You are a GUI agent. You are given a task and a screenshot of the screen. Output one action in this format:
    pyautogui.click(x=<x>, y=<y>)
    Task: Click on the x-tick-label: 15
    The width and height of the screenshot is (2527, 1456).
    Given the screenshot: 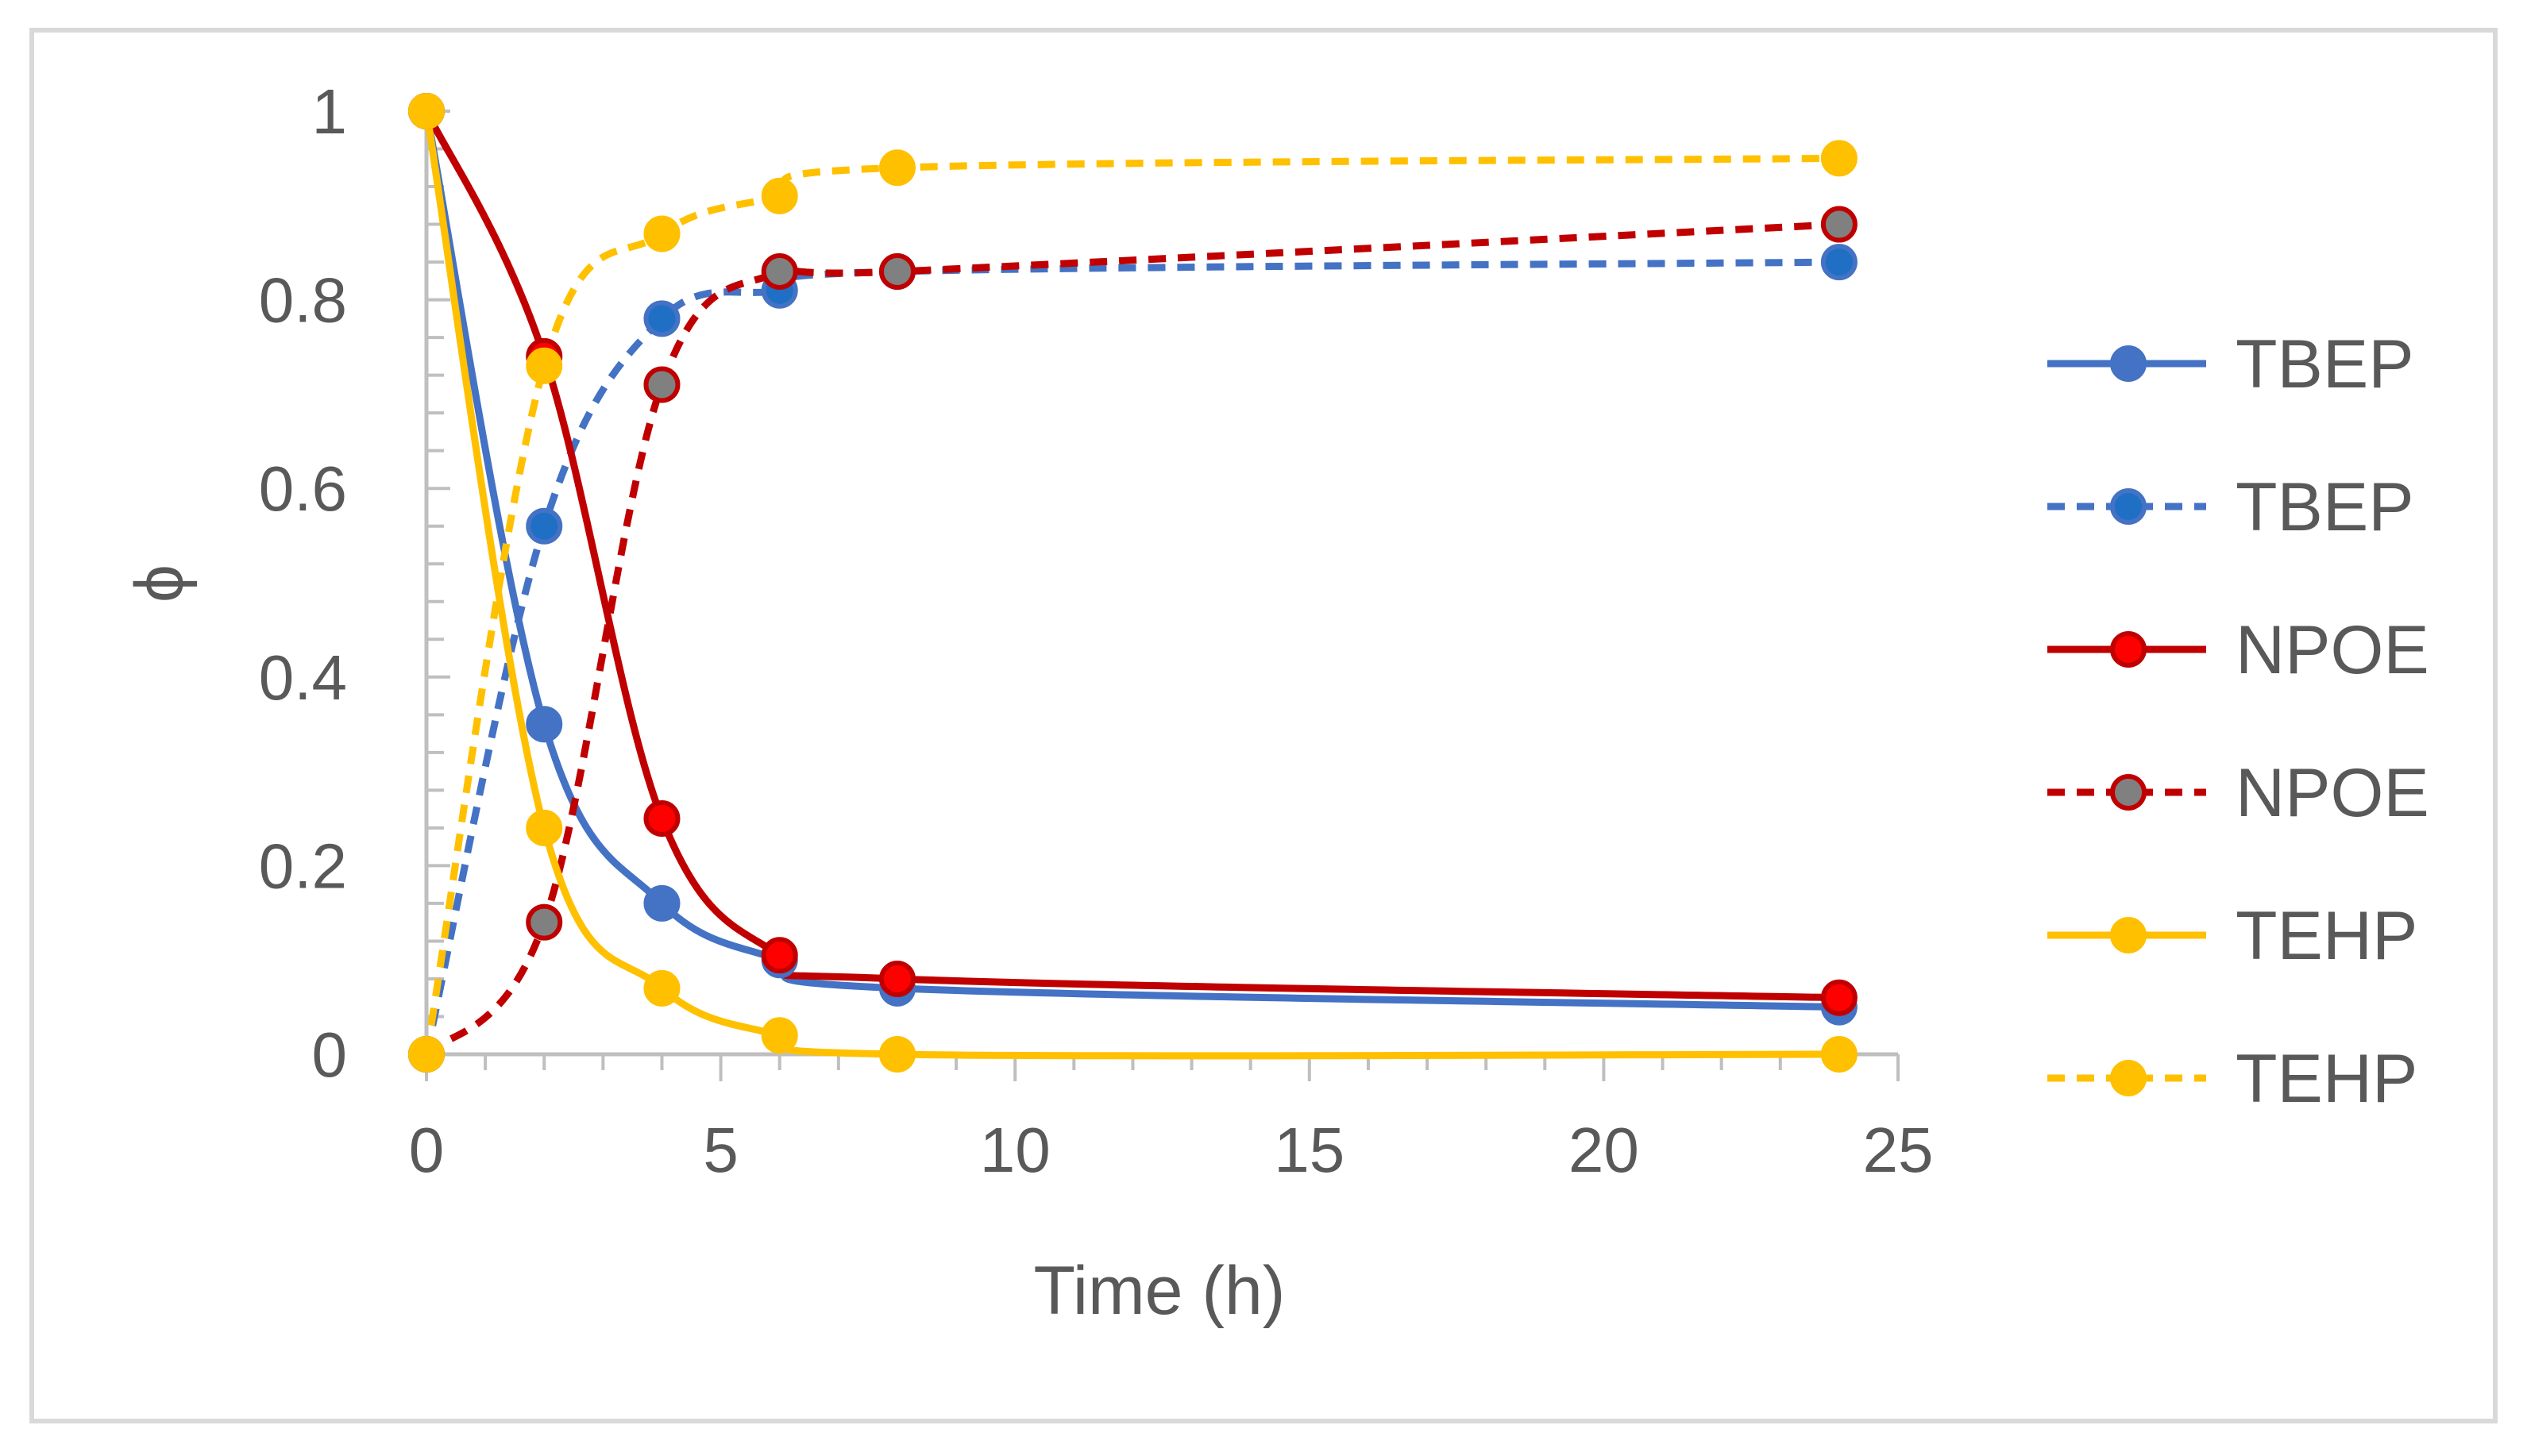 What is the action you would take?
    pyautogui.click(x=1309, y=1150)
    